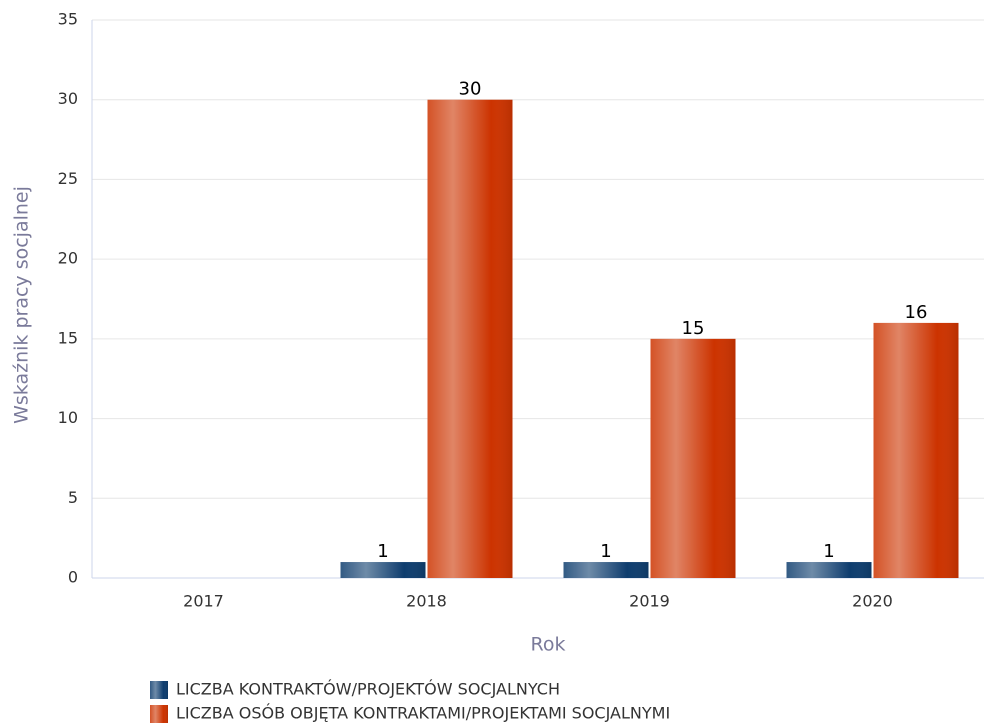  Describe the element at coordinates (68, 19) in the screenshot. I see `y-tick-label: 35` at that location.